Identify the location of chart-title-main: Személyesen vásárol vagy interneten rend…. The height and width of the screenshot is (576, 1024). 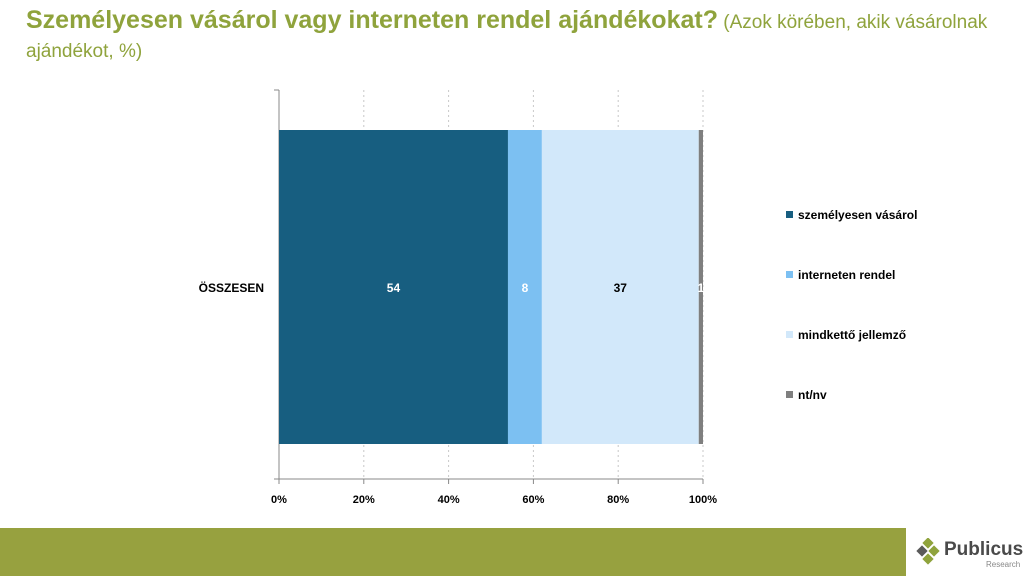
(372, 20).